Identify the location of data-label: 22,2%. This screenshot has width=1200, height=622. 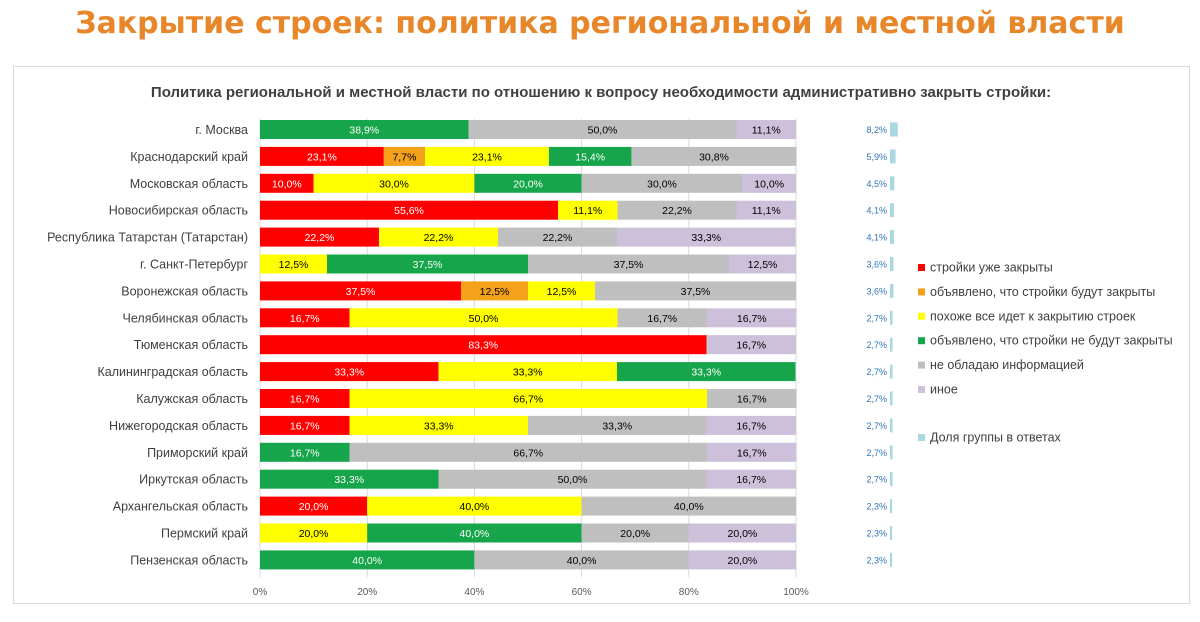
(558, 238).